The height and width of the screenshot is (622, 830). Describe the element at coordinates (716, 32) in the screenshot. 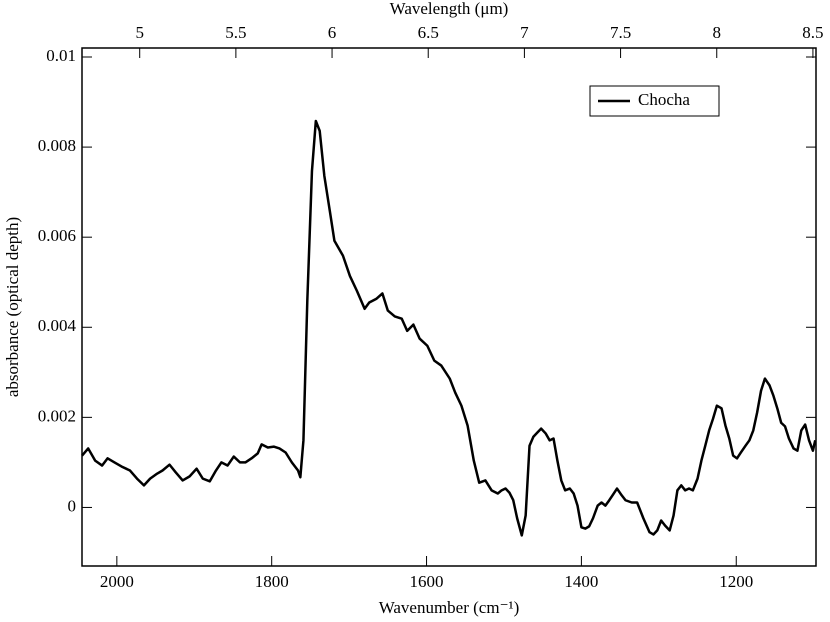

I see `x2-tick-label: 8` at that location.